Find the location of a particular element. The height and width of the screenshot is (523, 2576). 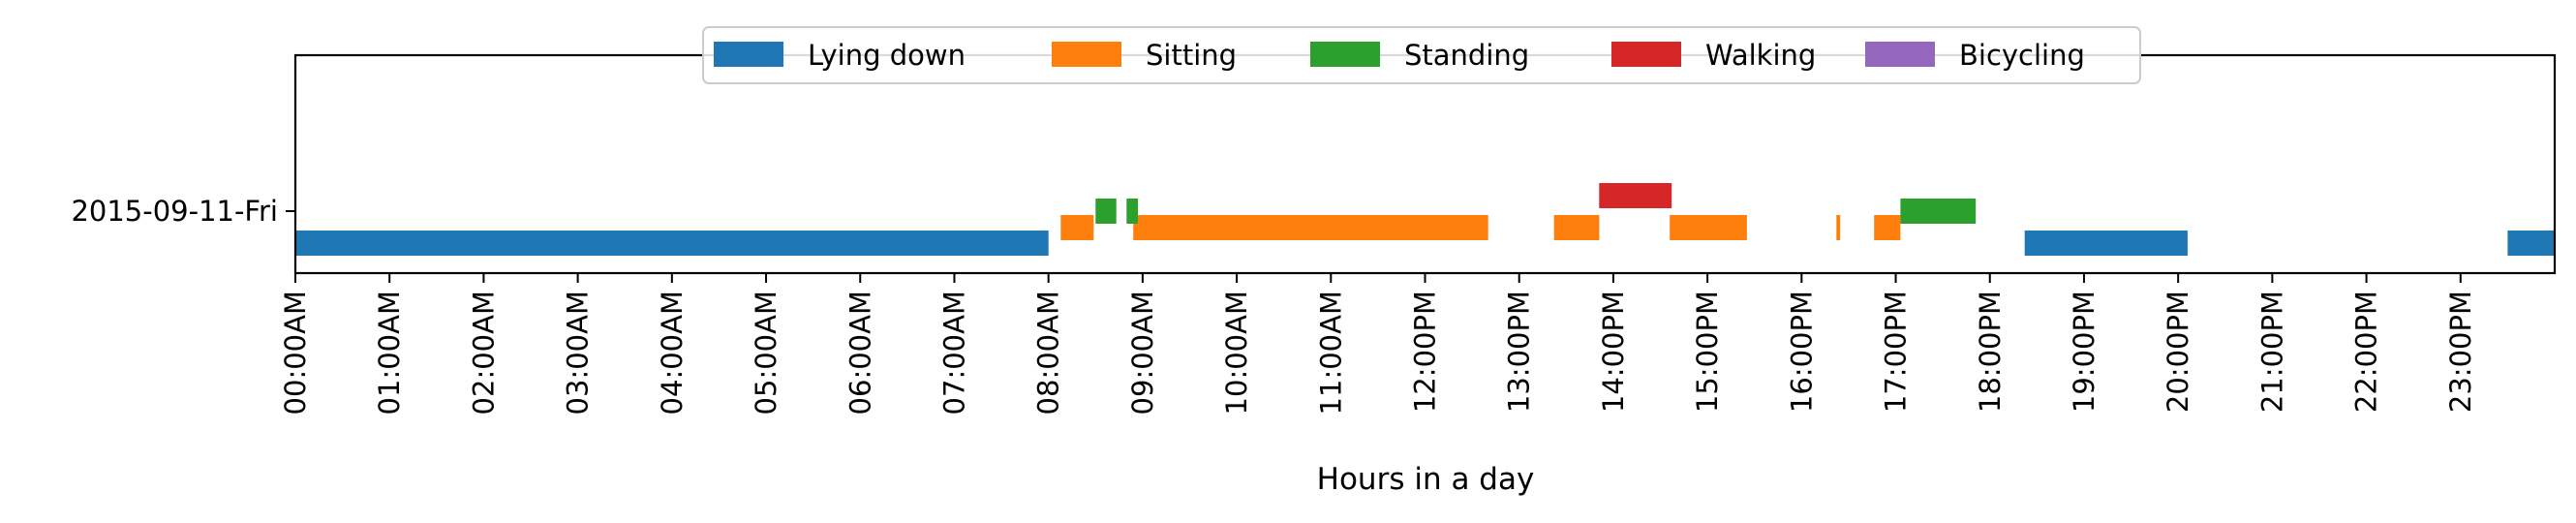

legend-label: Standing is located at coordinates (1466, 55).